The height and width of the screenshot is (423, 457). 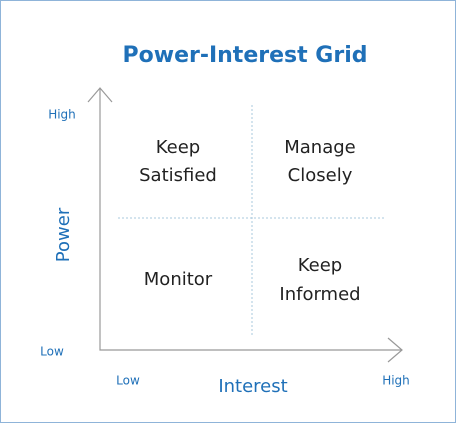 I want to click on quadrant-text: Closely, so click(x=320, y=175).